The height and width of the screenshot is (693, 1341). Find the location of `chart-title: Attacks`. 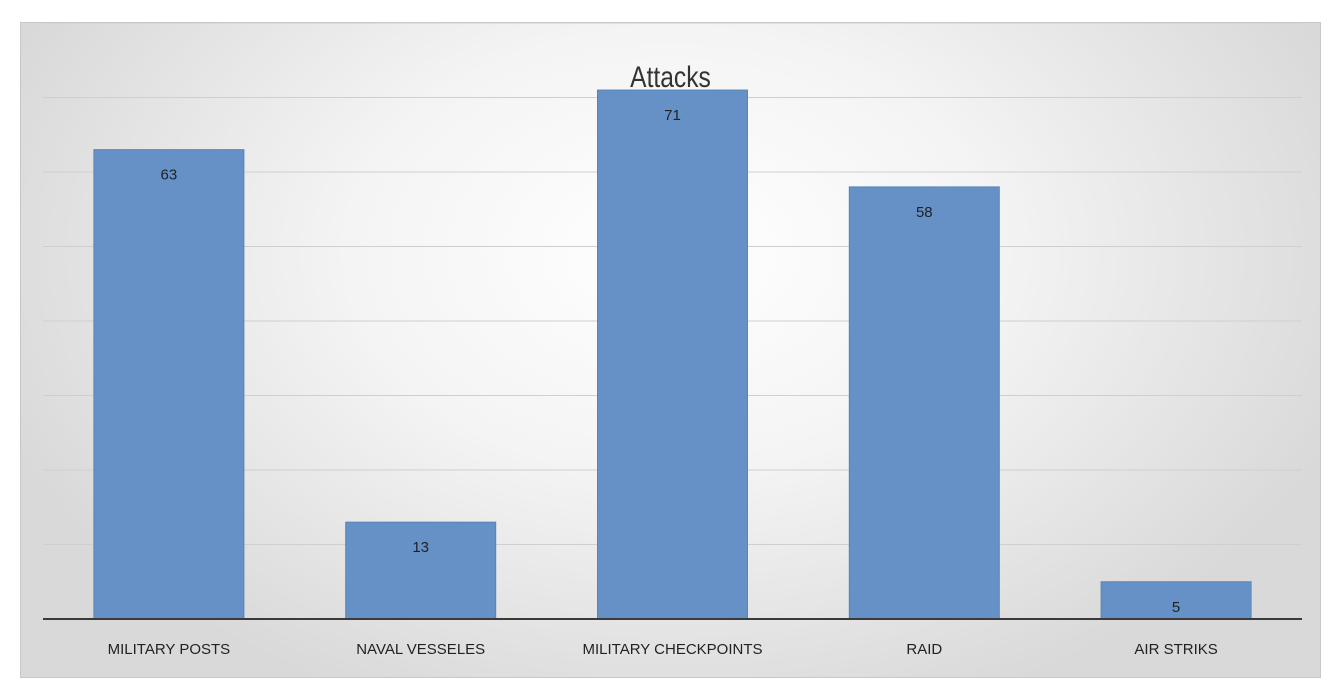

chart-title: Attacks is located at coordinates (670, 77).